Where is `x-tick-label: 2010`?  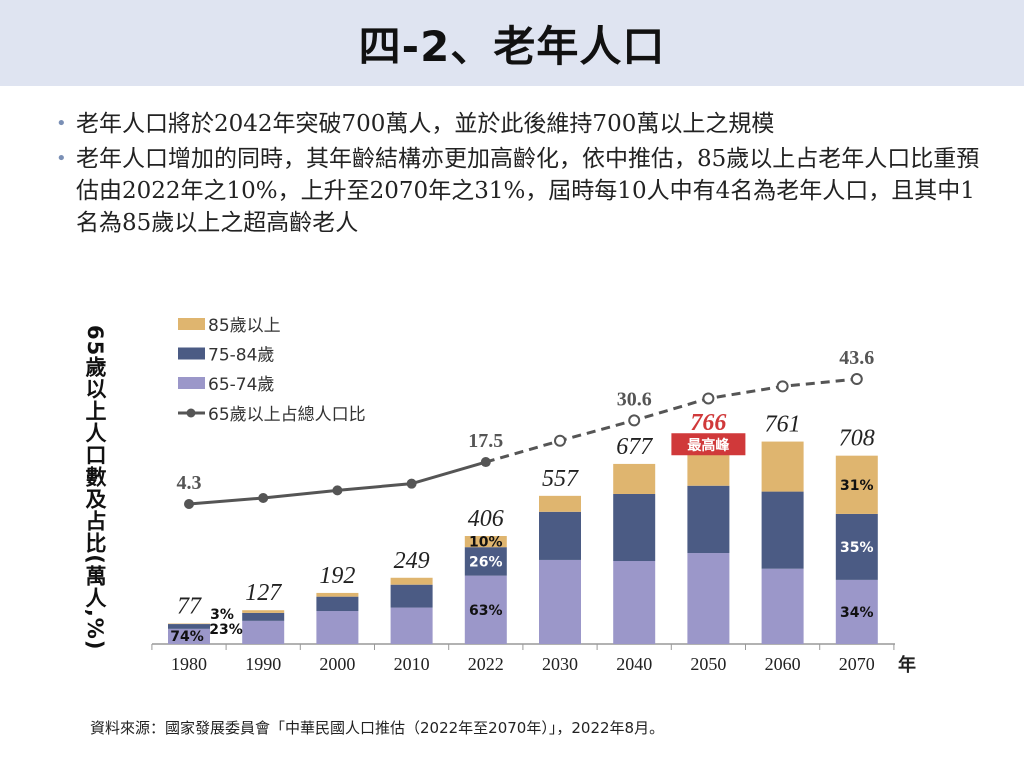 x-tick-label: 2010 is located at coordinates (412, 664).